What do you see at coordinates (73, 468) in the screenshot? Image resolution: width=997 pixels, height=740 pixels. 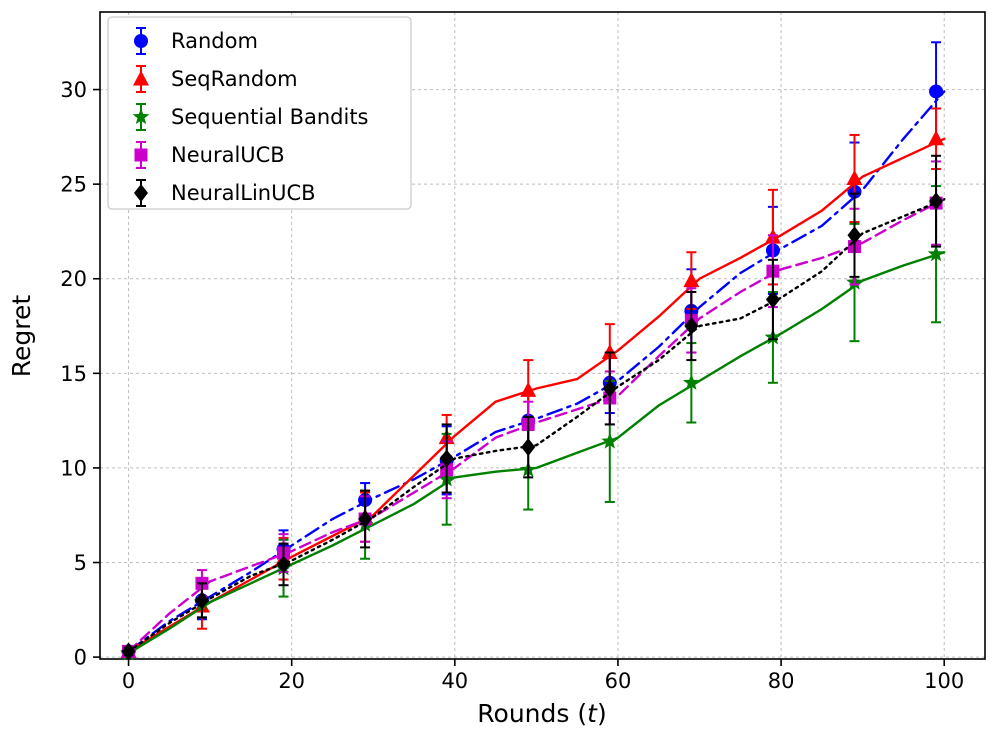 I see `y-tick-label: 10` at bounding box center [73, 468].